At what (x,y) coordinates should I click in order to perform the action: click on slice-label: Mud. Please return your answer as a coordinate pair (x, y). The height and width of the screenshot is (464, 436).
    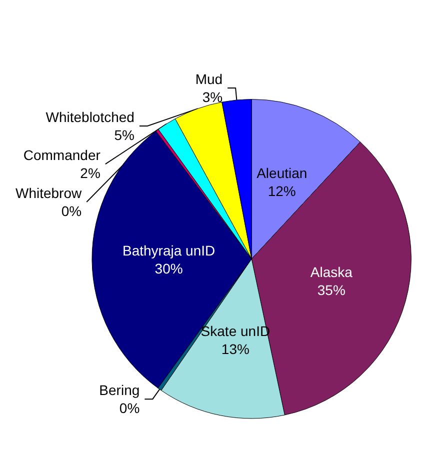
    Looking at the image, I should click on (209, 79).